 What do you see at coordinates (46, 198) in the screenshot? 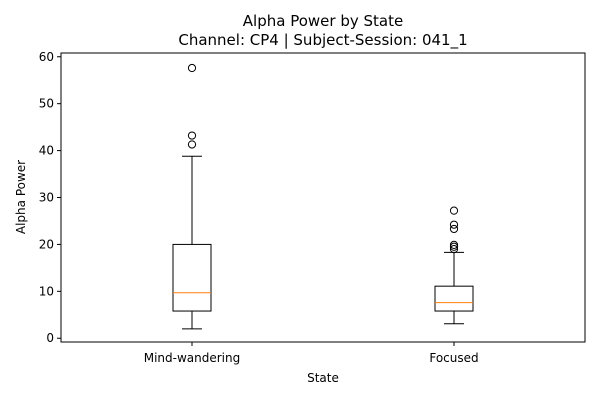
I see `y-tick-label: 30` at bounding box center [46, 198].